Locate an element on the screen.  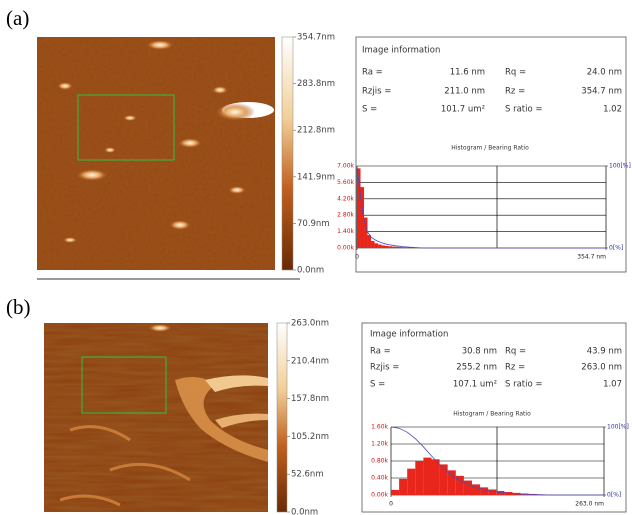
y-tick-label: 4.20k is located at coordinates (345, 198).